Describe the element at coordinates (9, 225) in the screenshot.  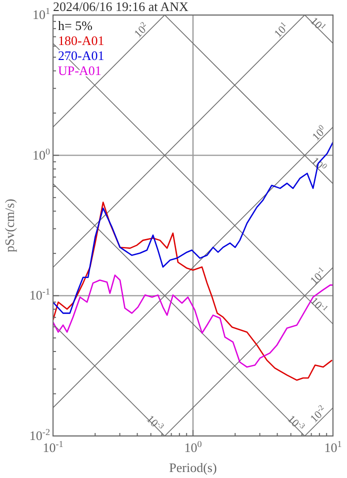
I see `y-axis-title: pSv(cm/s)` at that location.